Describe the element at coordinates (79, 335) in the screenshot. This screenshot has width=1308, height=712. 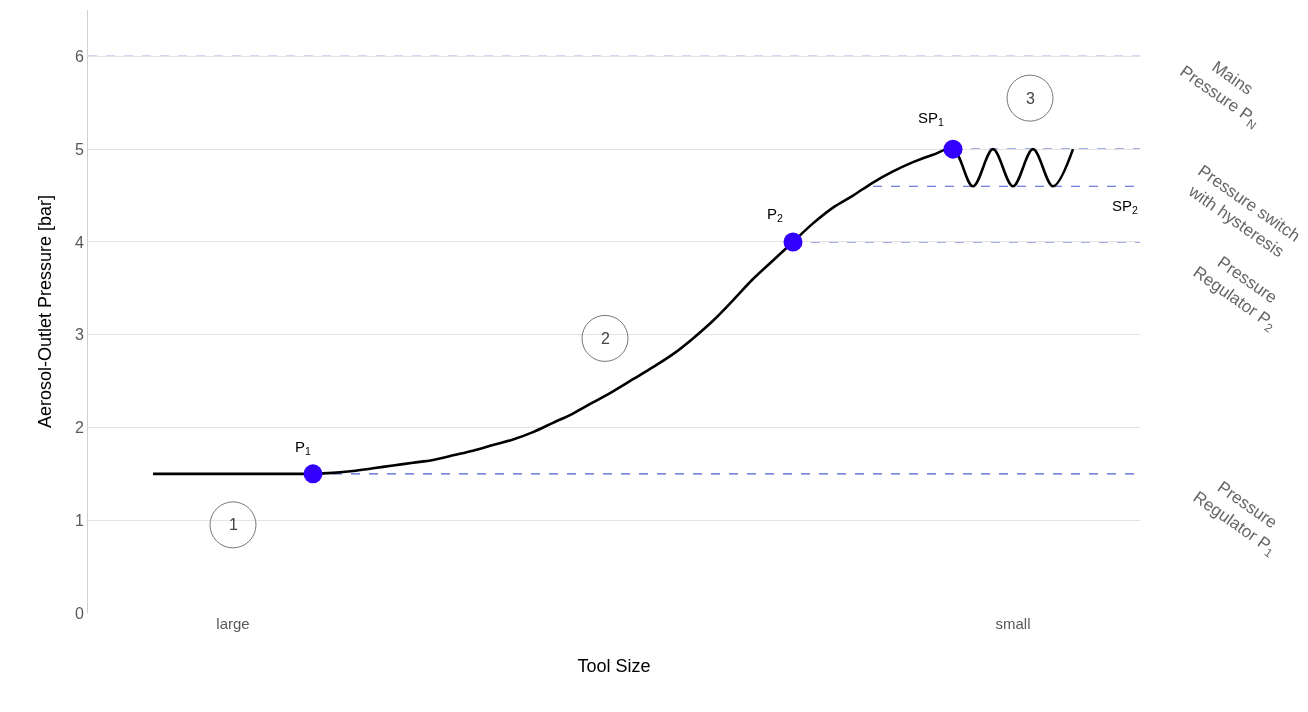
I see `y-tick-label: 3` at that location.